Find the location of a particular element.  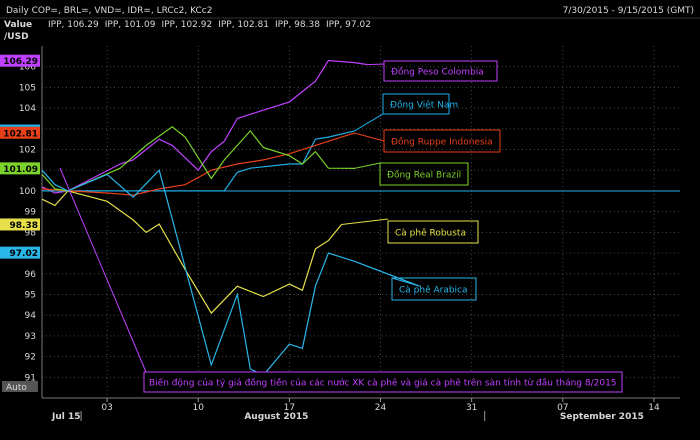

date-range: 7/30/2015 - 9/15/2015 (GMT) is located at coordinates (628, 11).